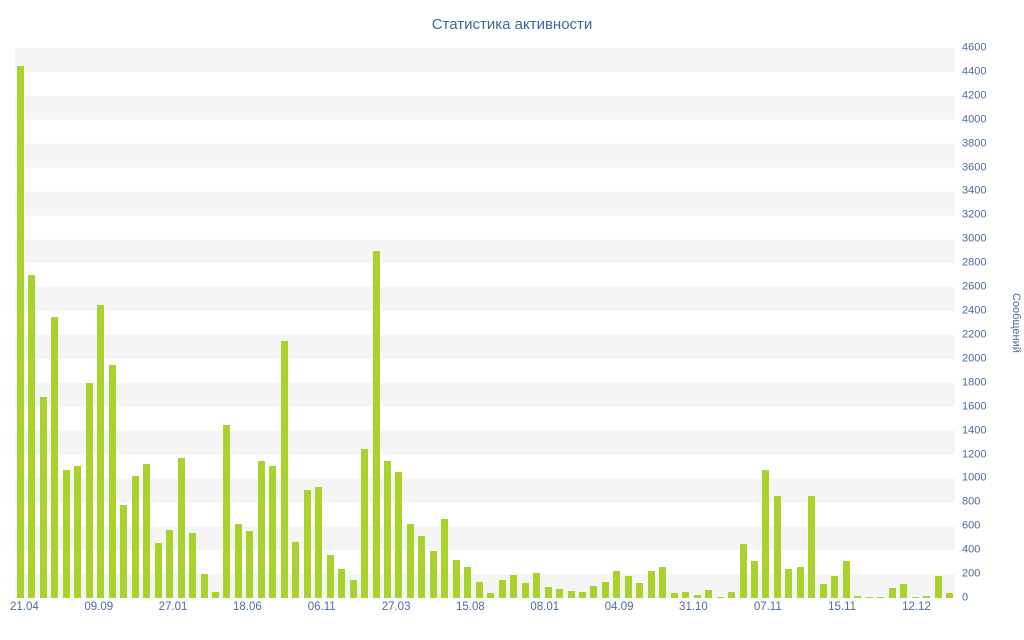  Describe the element at coordinates (974, 190) in the screenshot. I see `y-axis-tick-label: 3400` at that location.